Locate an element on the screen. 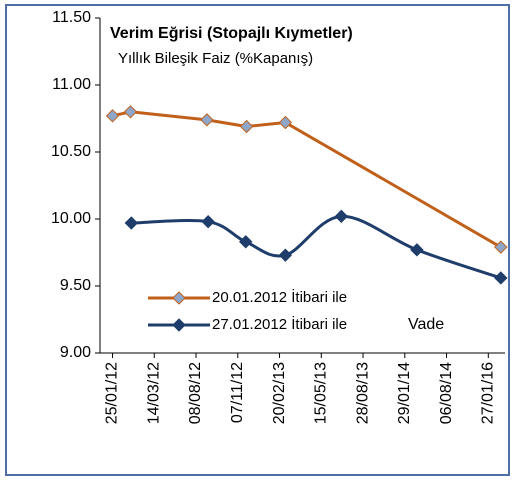 The width and height of the screenshot is (512, 486). x-tick-label: 28/08/13 is located at coordinates (362, 393).